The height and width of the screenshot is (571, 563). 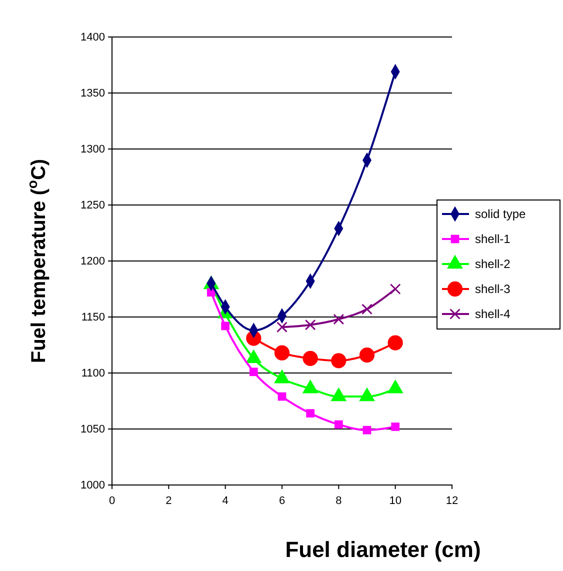 What do you see at coordinates (112, 501) in the screenshot?
I see `x-tick-label: 0` at bounding box center [112, 501].